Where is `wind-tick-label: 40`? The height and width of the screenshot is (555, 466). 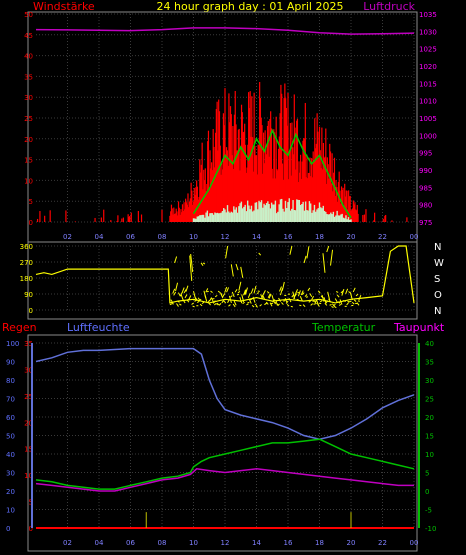 wind-tick-label: 40 is located at coordinates (28, 57).